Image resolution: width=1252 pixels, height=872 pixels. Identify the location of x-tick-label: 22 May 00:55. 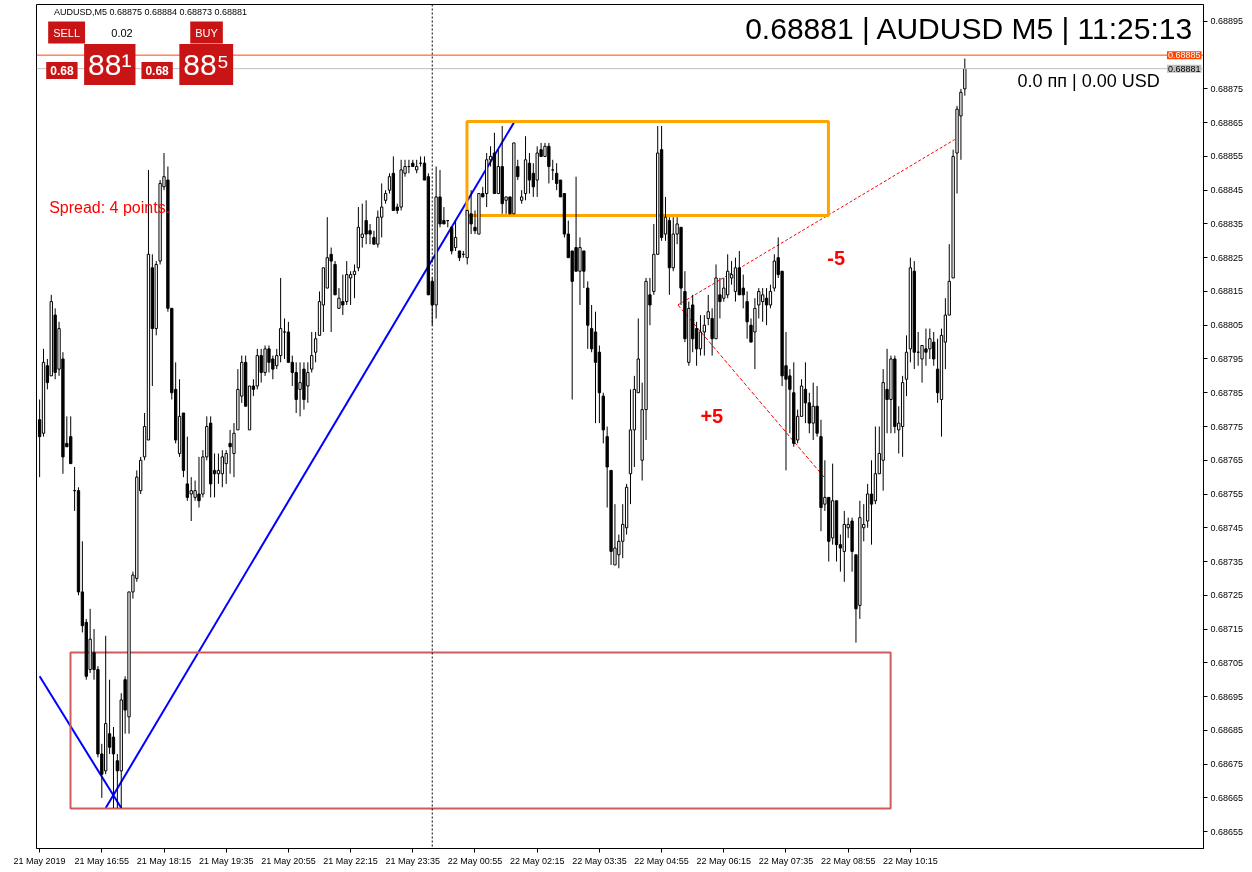
(475, 860).